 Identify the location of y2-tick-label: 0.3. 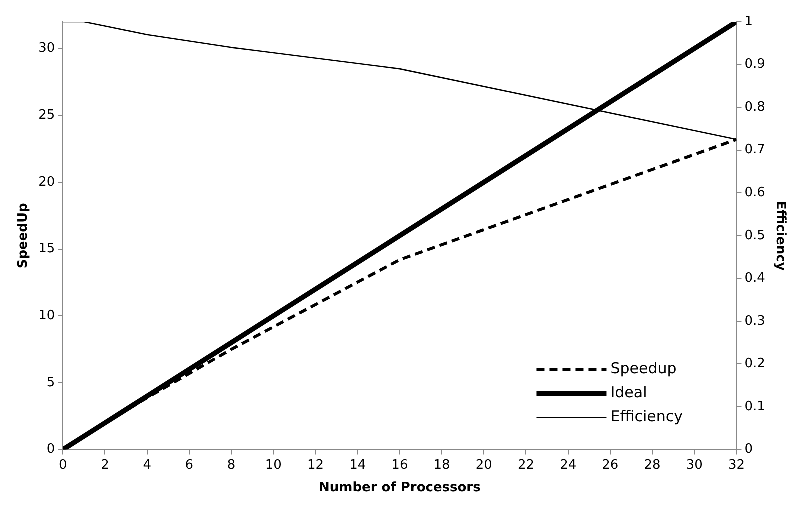
(755, 321).